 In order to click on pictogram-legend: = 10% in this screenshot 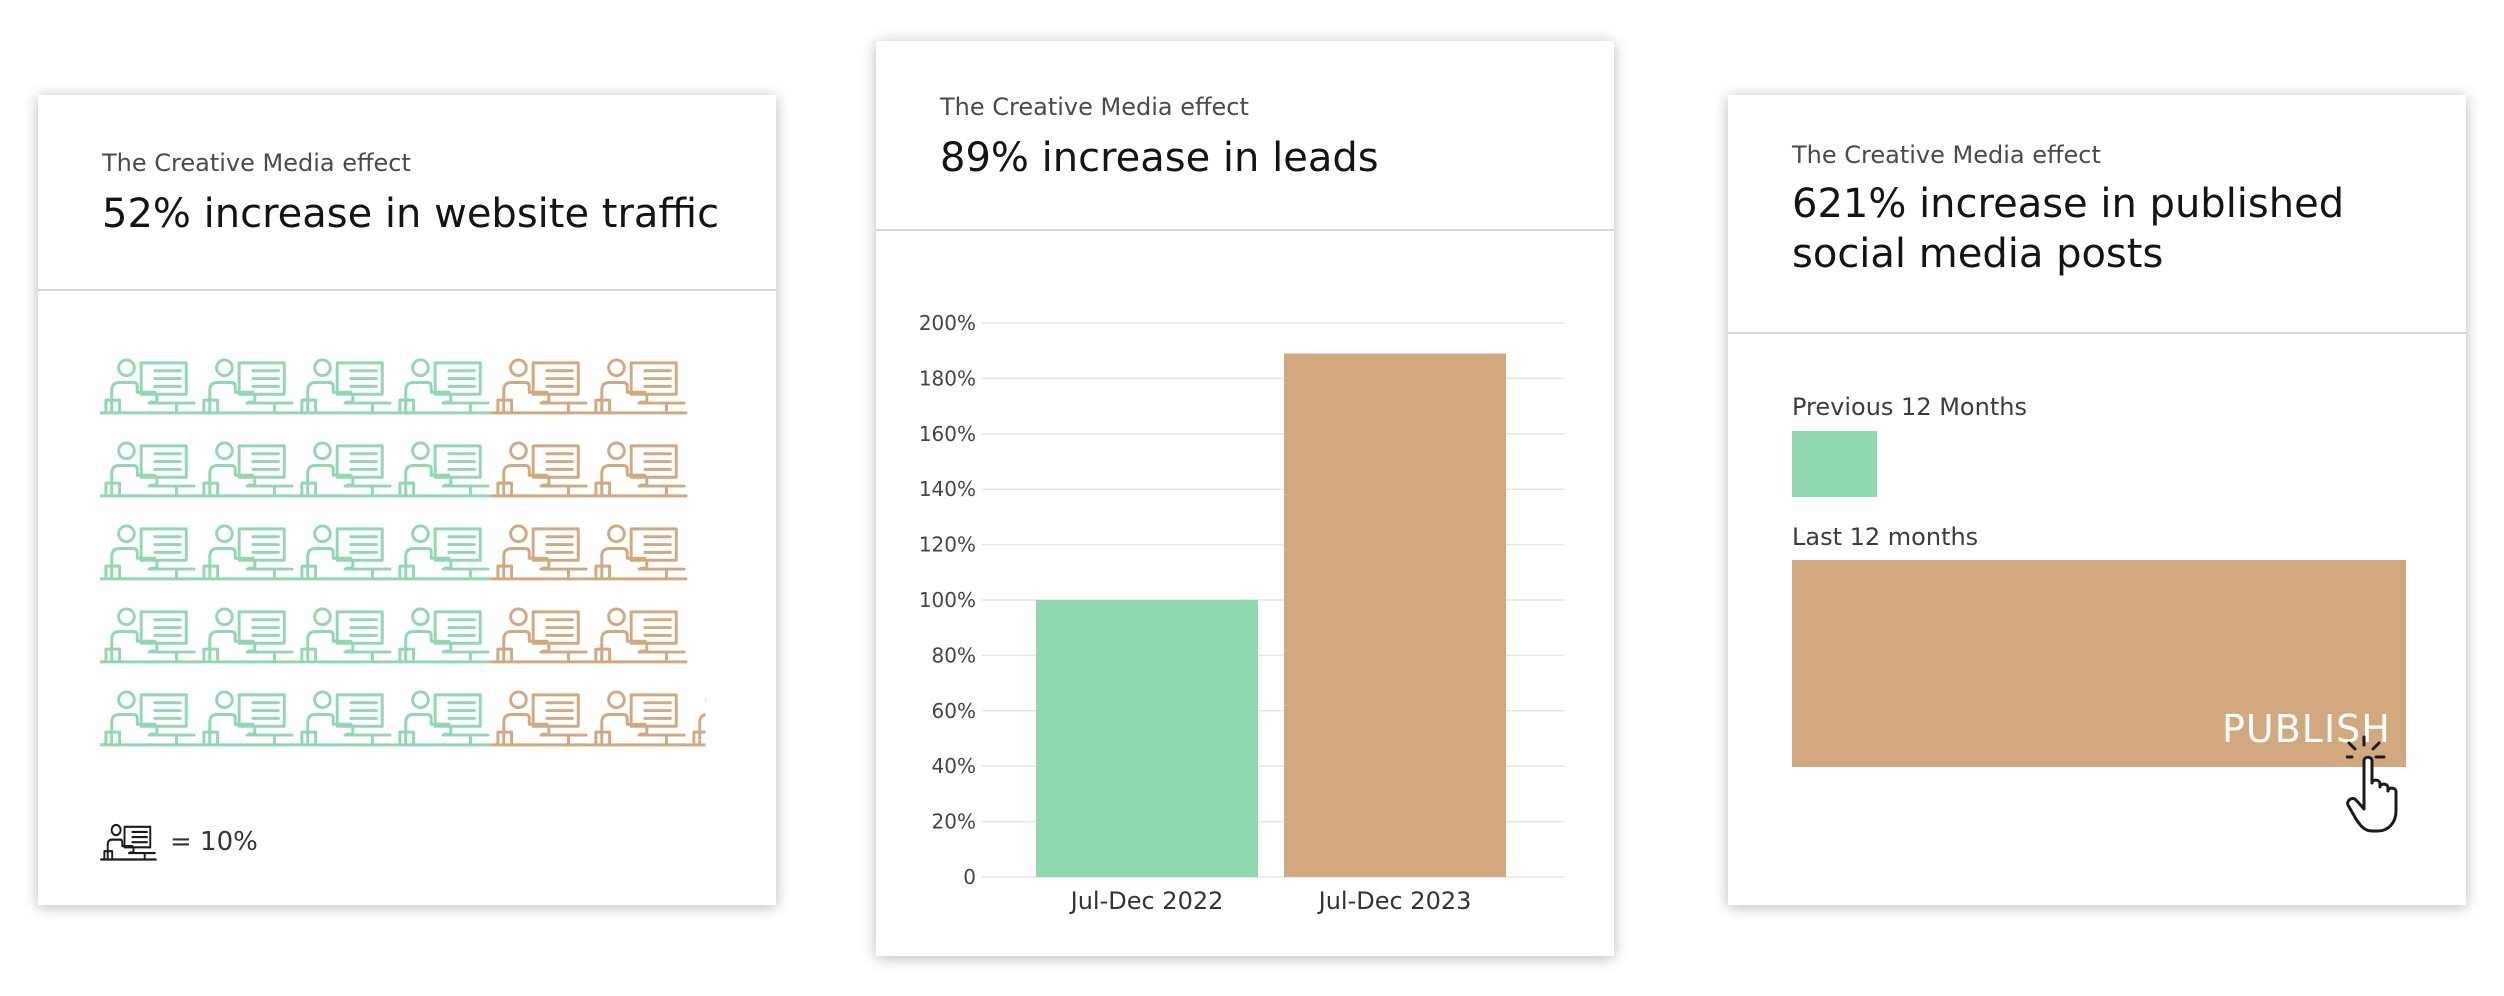, I will do `click(179, 842)`.